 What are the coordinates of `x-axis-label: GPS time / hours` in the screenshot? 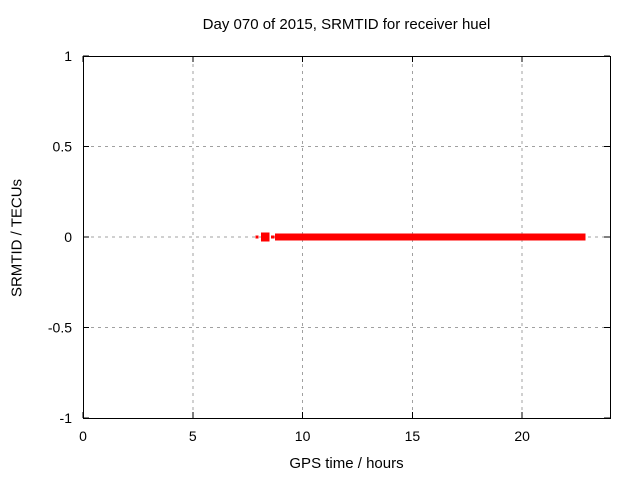 It's located at (346, 463).